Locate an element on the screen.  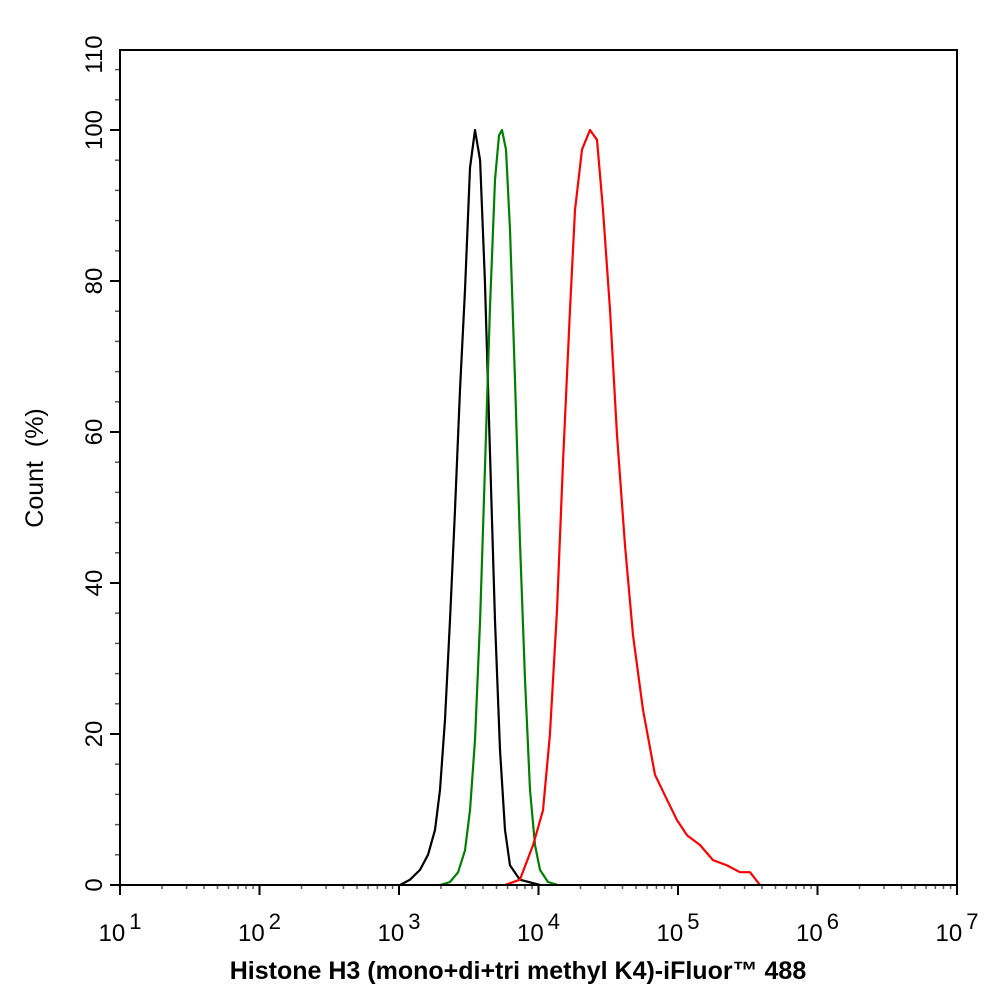
y-axis-title: Count (%) is located at coordinates (35, 467).